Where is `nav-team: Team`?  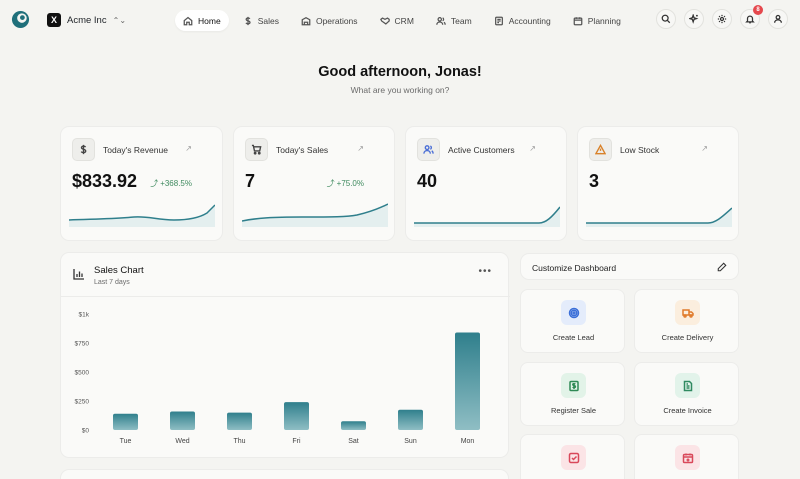
nav-team: Team is located at coordinates (454, 20).